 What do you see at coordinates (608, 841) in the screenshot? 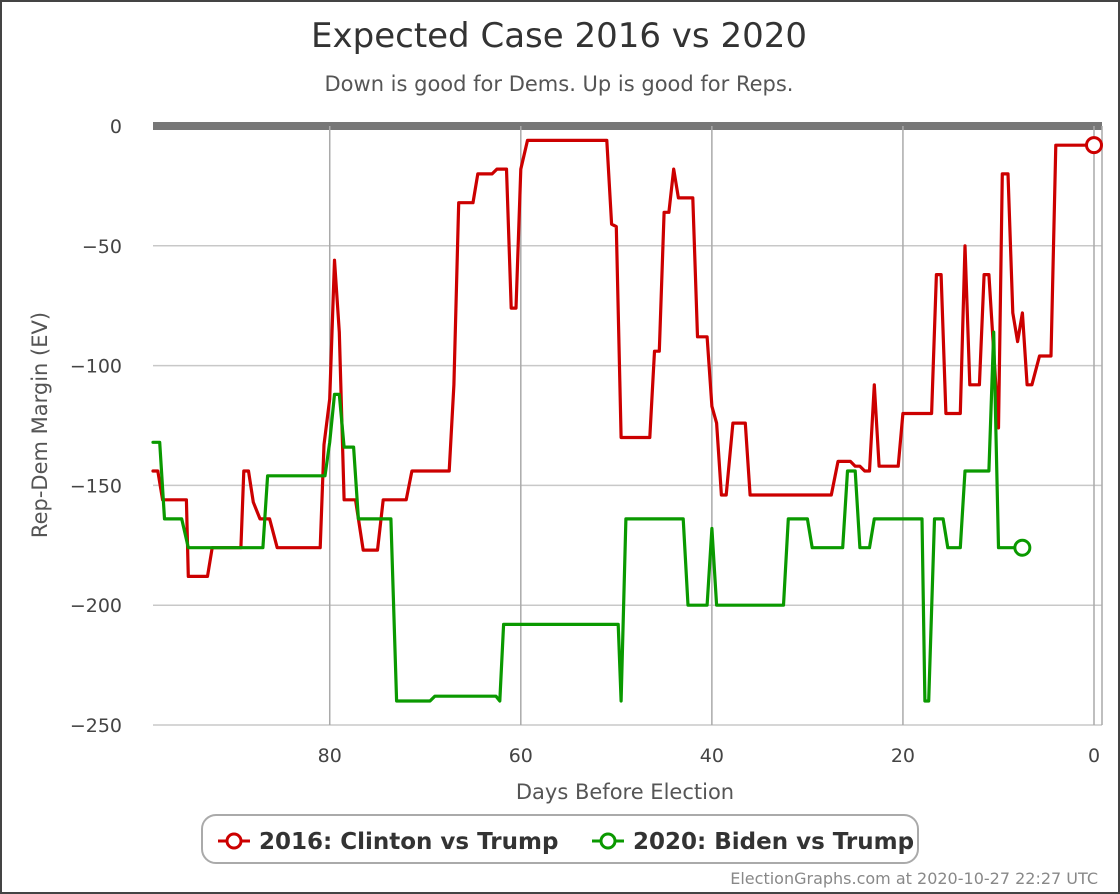
I see `legend-marker-2020` at bounding box center [608, 841].